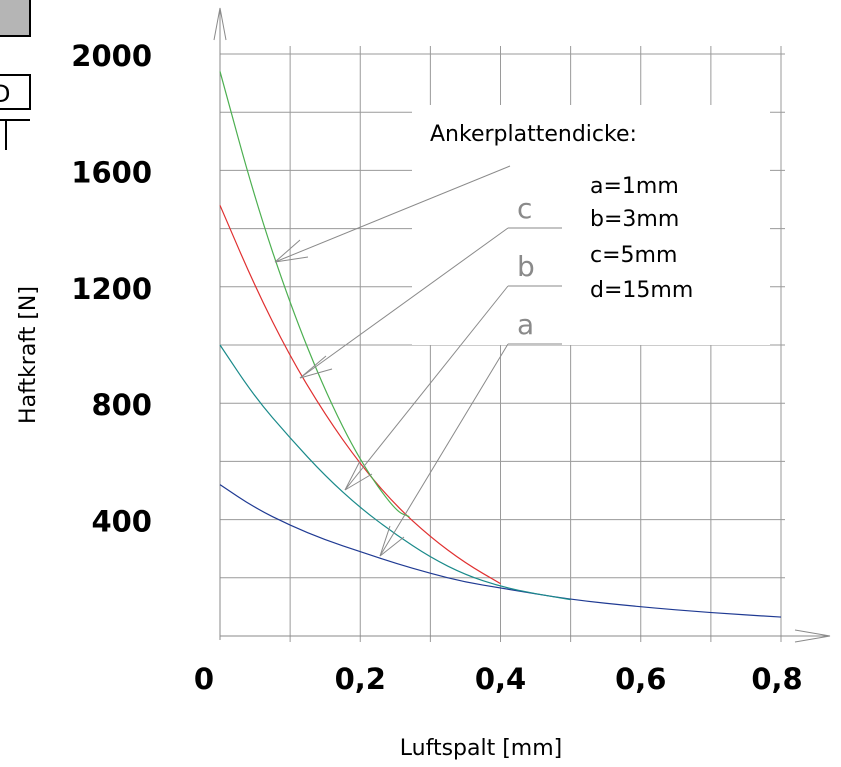 The image size is (841, 767). I want to click on curve-label-a: a, so click(525, 324).